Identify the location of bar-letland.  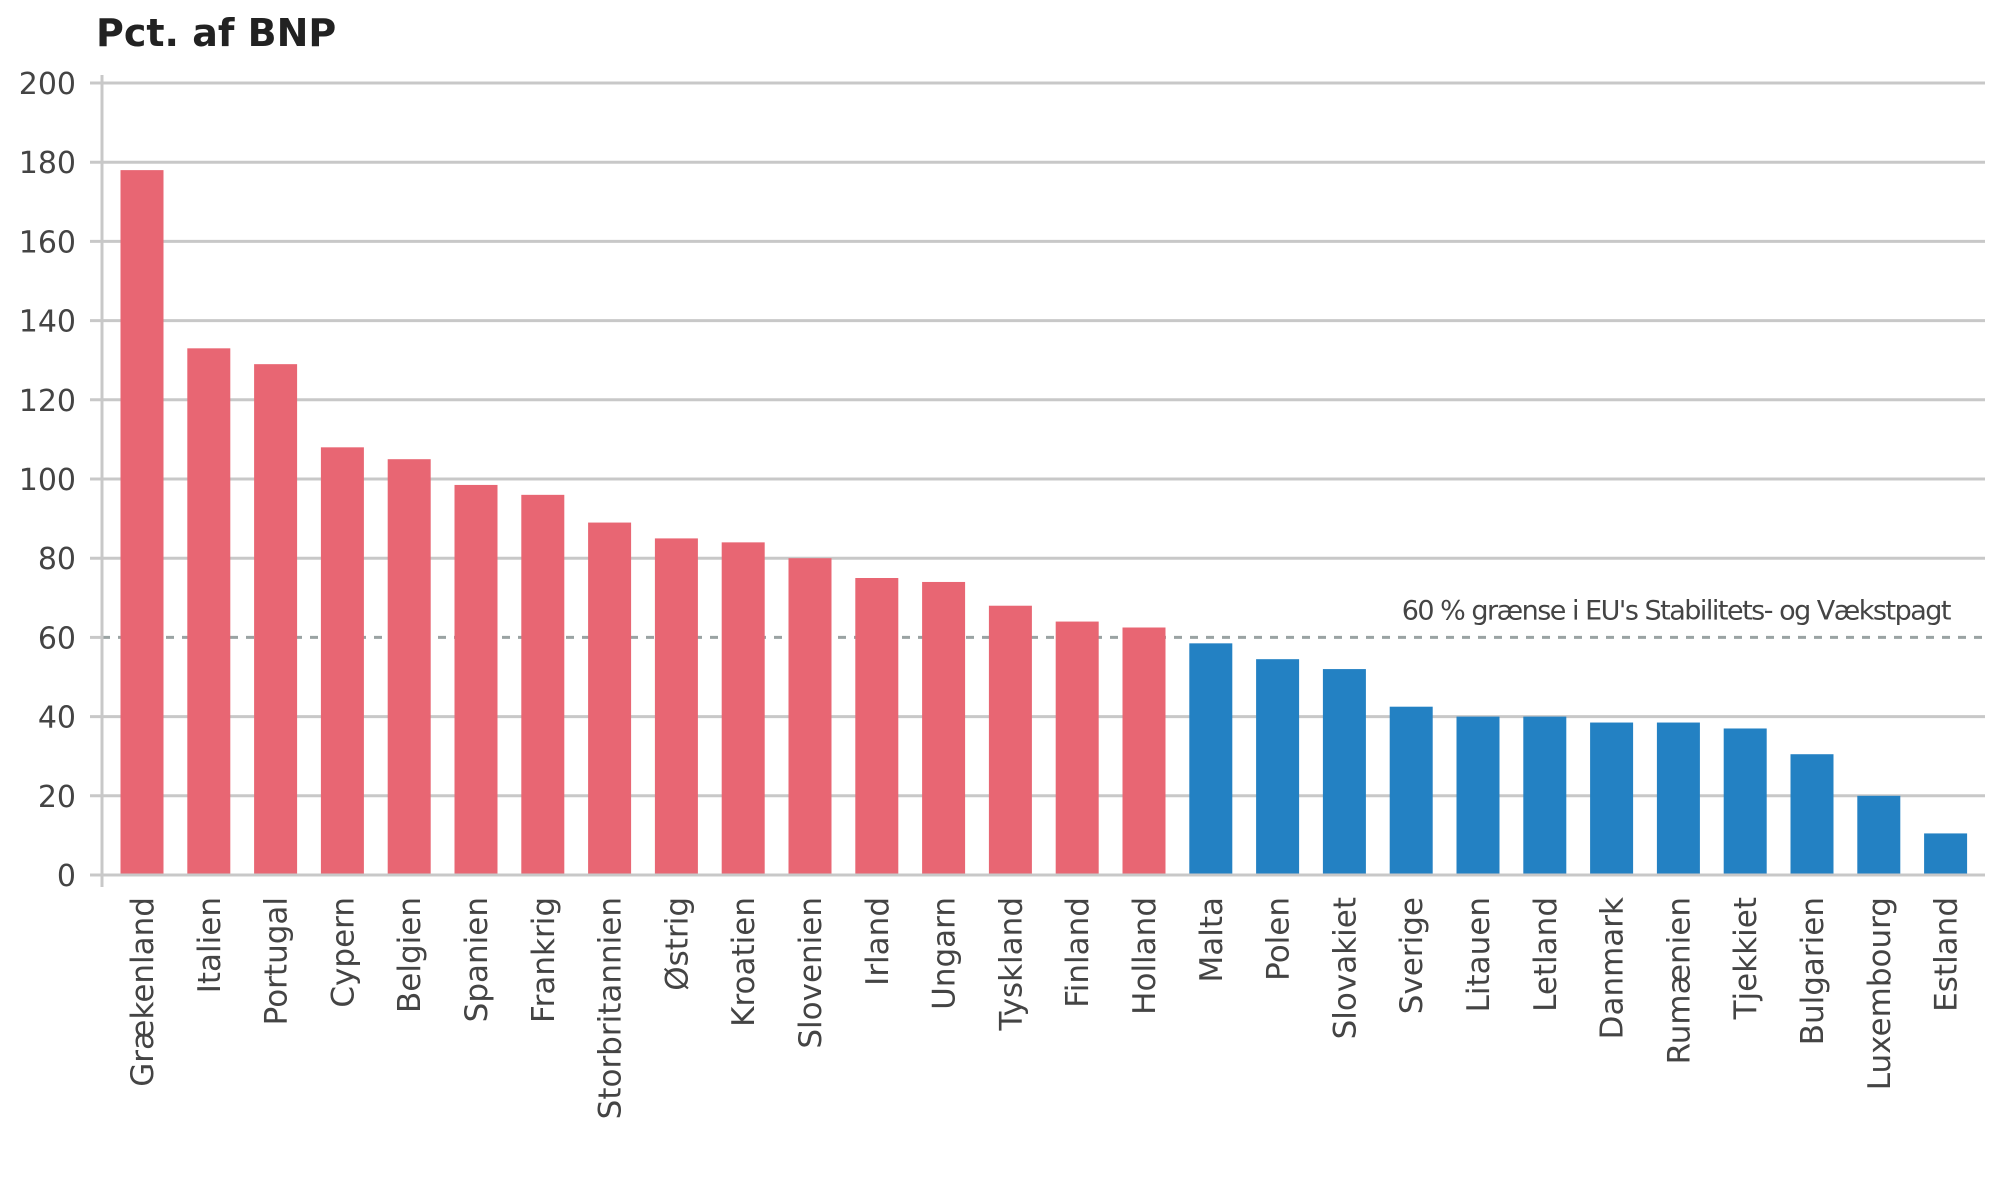
(1545, 795).